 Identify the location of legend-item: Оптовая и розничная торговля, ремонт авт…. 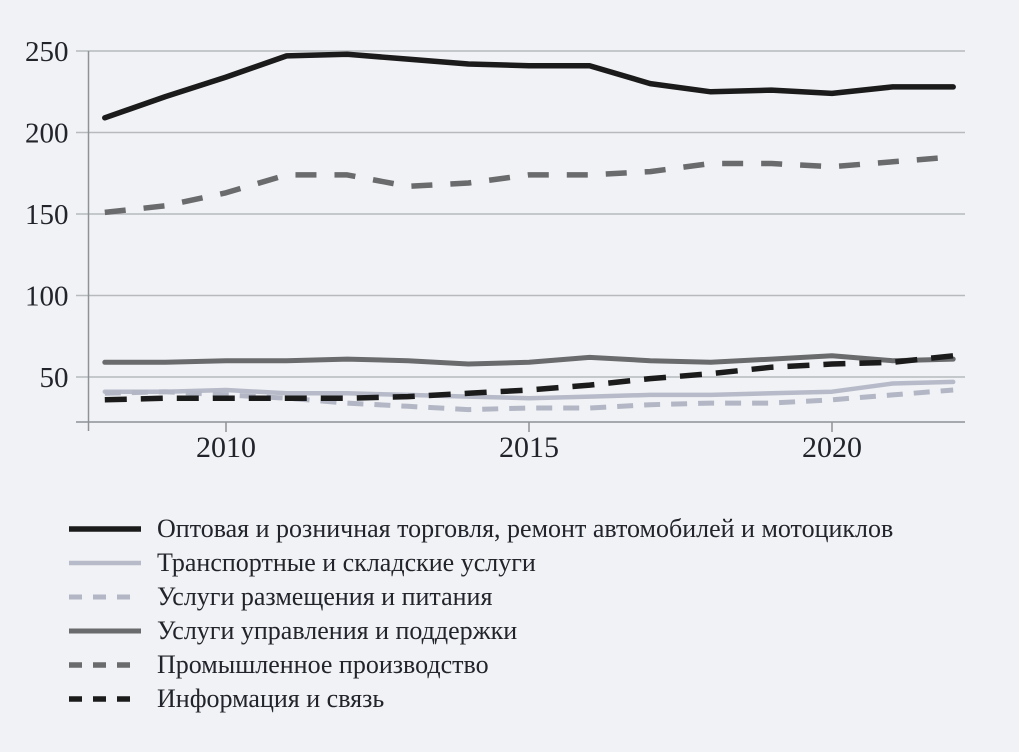
(480, 529).